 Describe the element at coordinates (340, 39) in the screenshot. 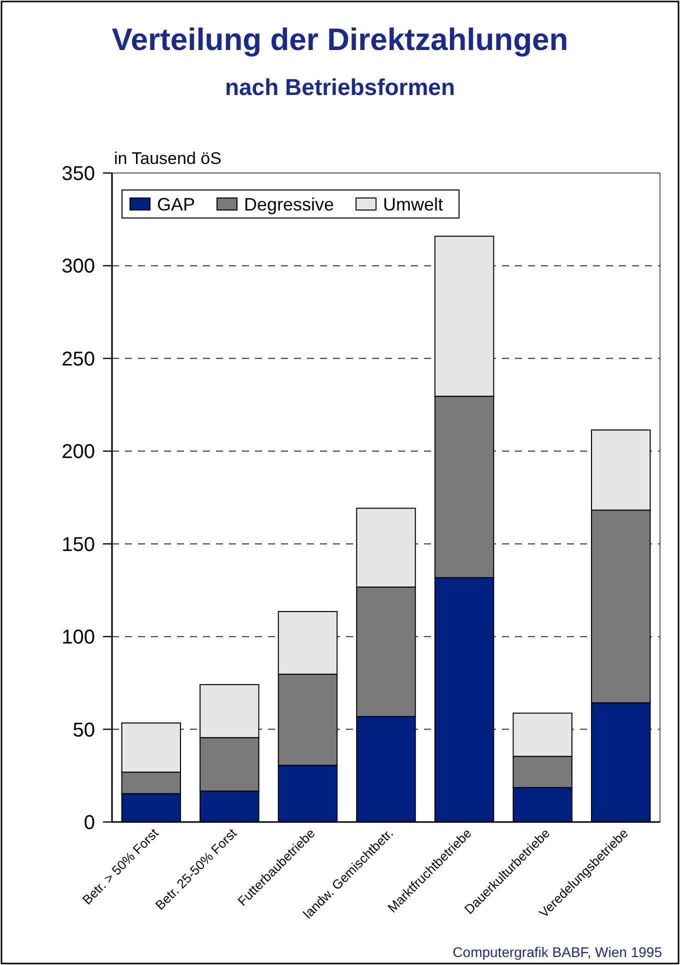

I see `chart-title: Verteilung der Direktzahlungen` at that location.